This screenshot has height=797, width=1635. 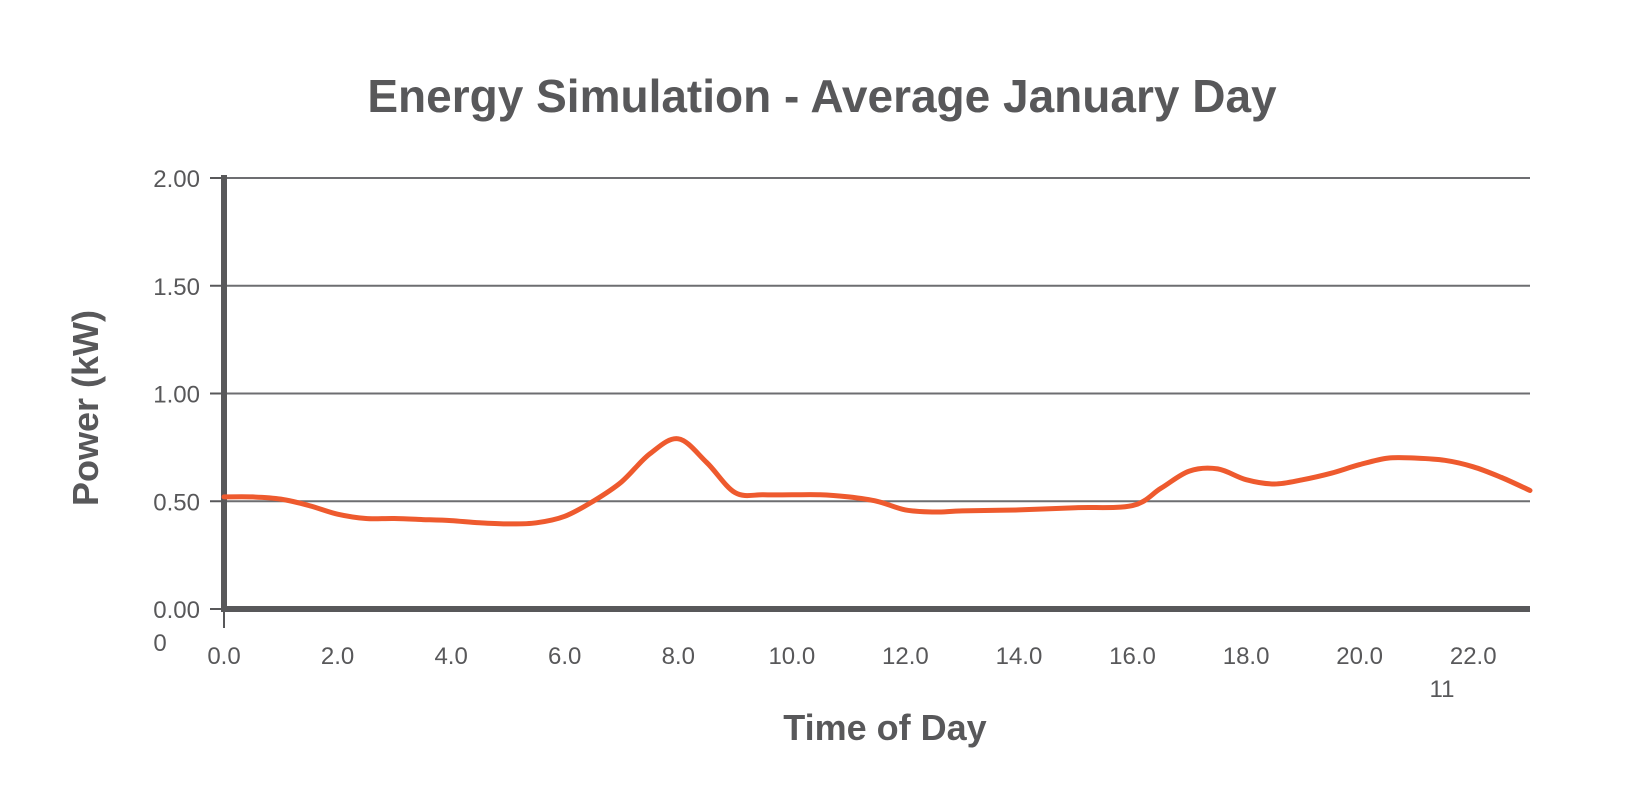 I want to click on x-tick-label: 10.0, so click(x=791, y=656).